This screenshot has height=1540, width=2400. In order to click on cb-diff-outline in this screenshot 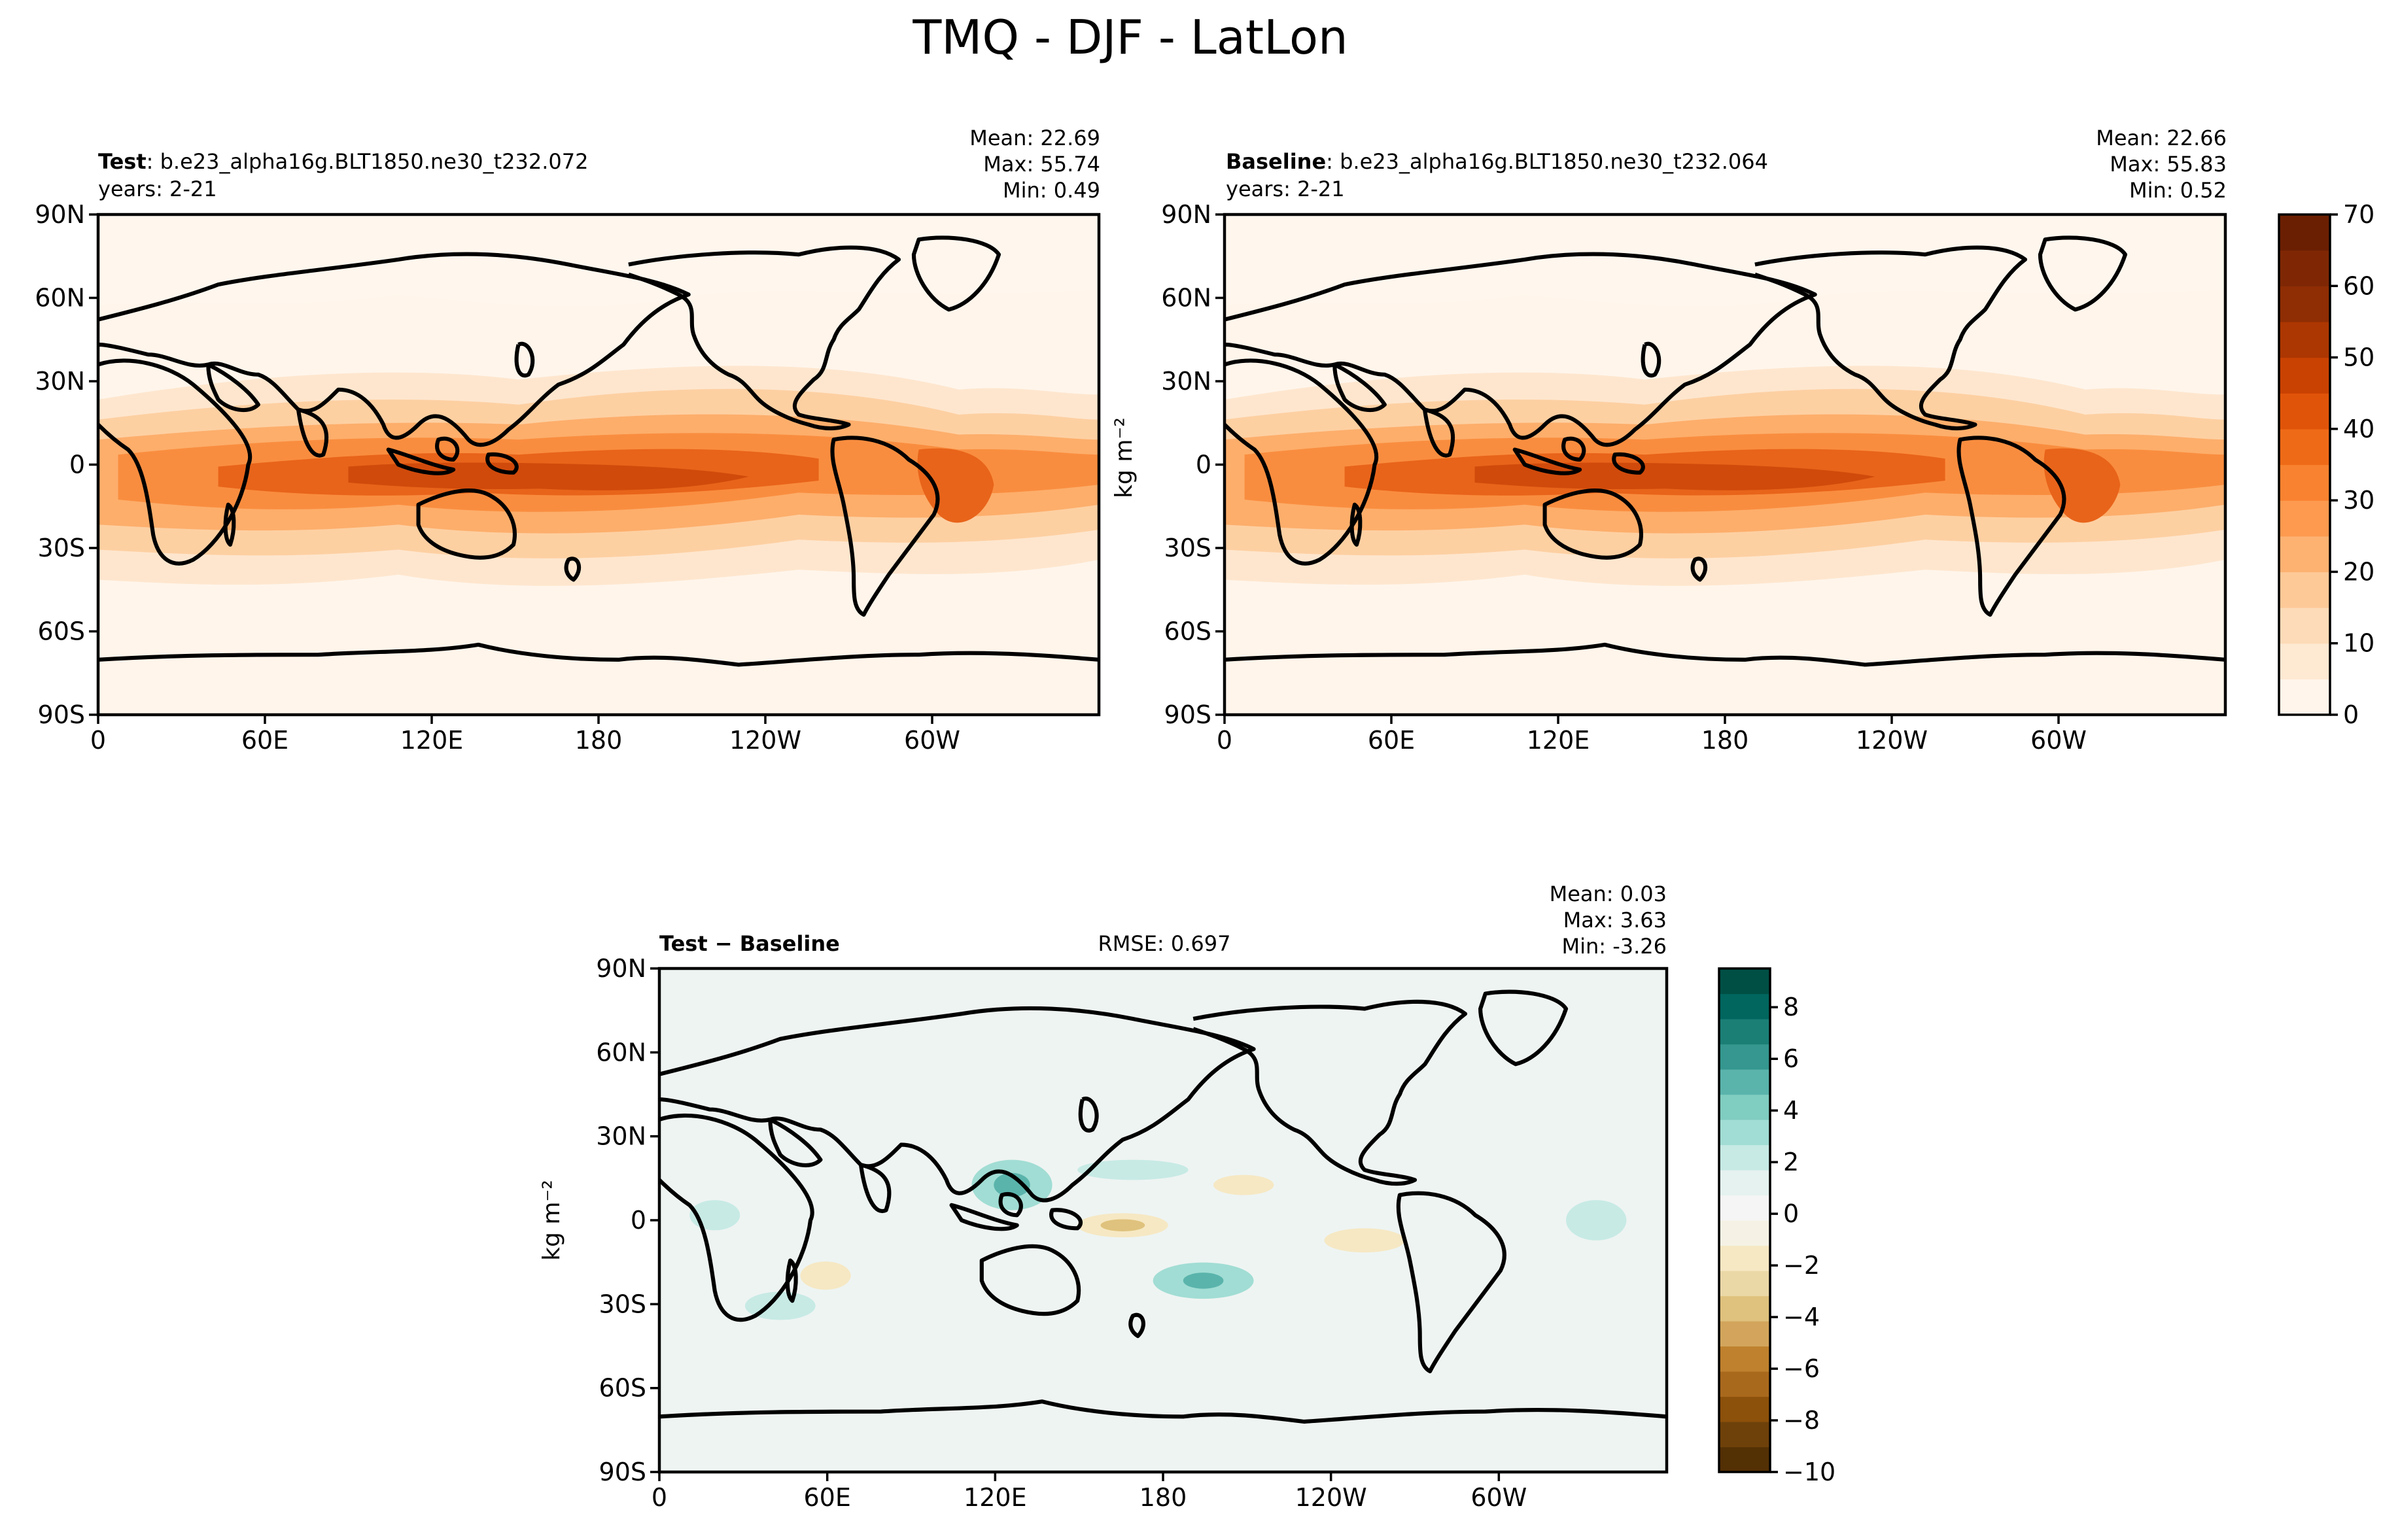, I will do `click(1744, 1220)`.